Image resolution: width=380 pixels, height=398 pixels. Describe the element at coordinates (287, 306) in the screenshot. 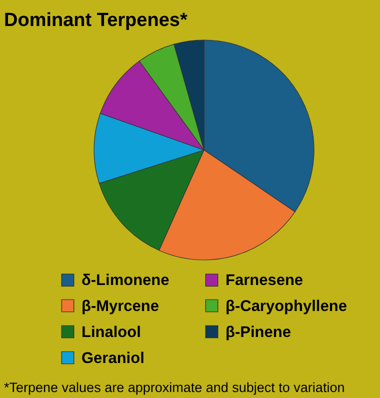

I see `legend-label: β-Caryophyllene` at that location.